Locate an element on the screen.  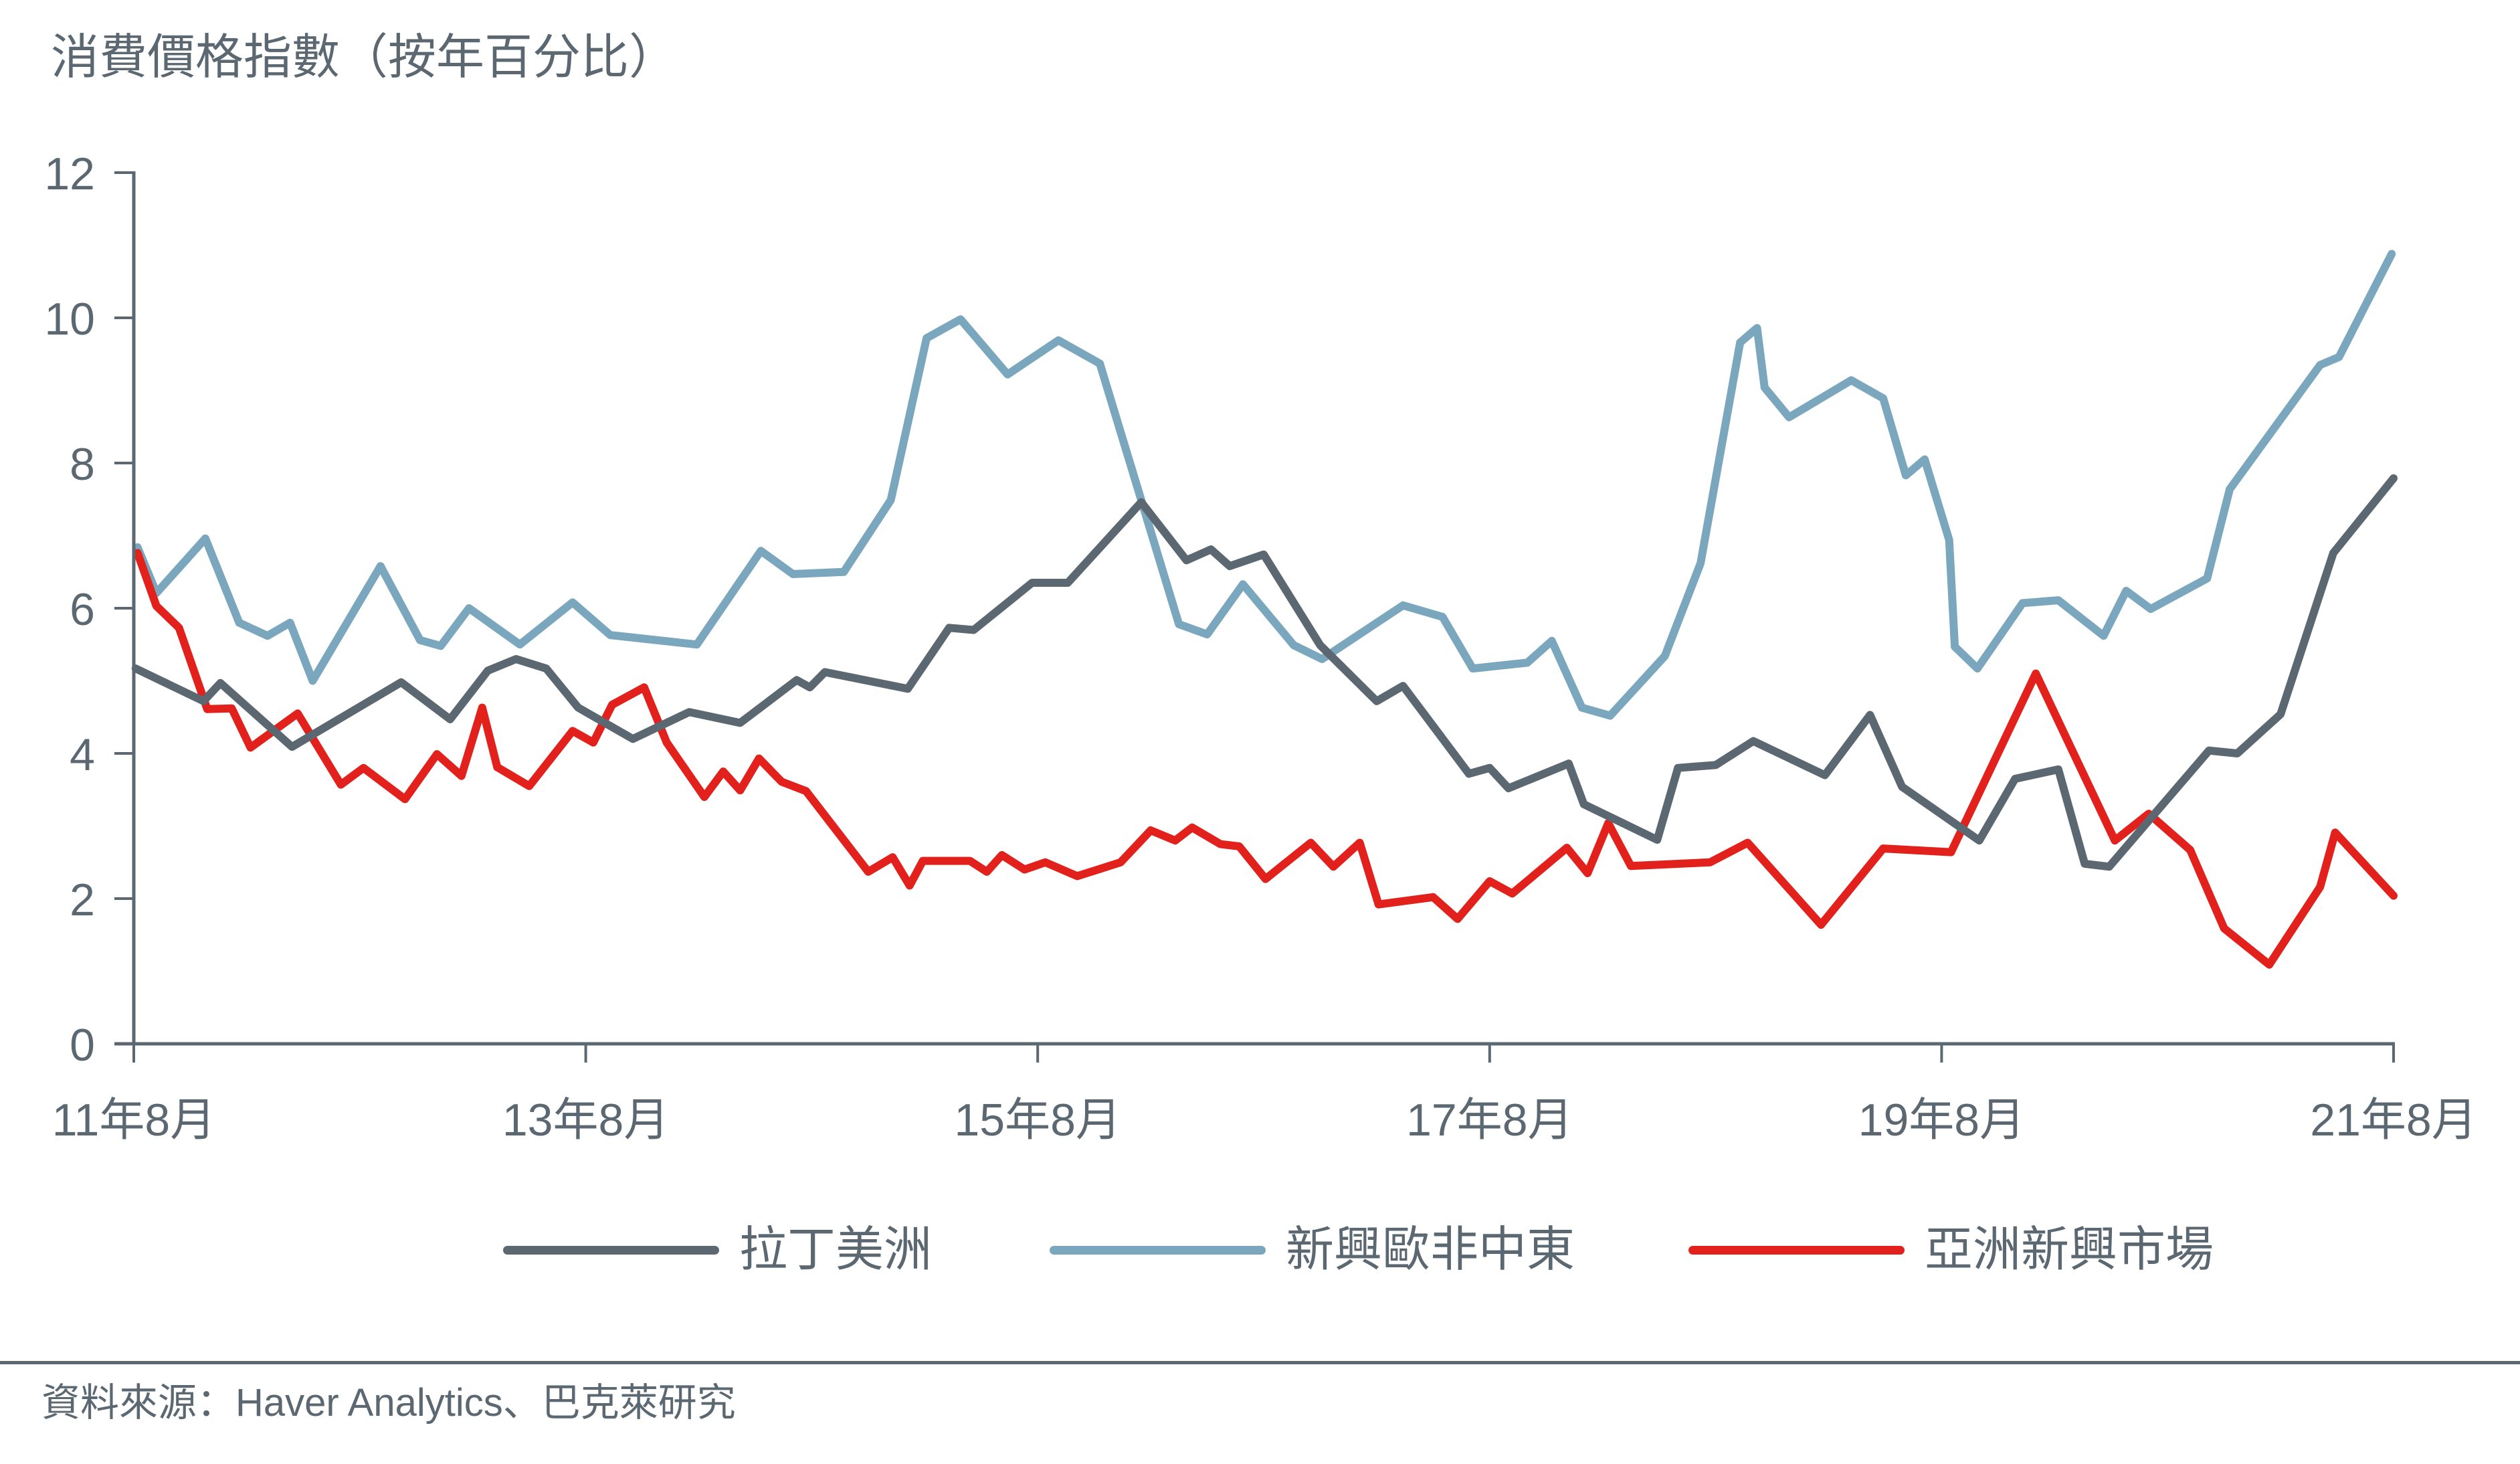
x-tick-label: 13年8月 is located at coordinates (585, 1121).